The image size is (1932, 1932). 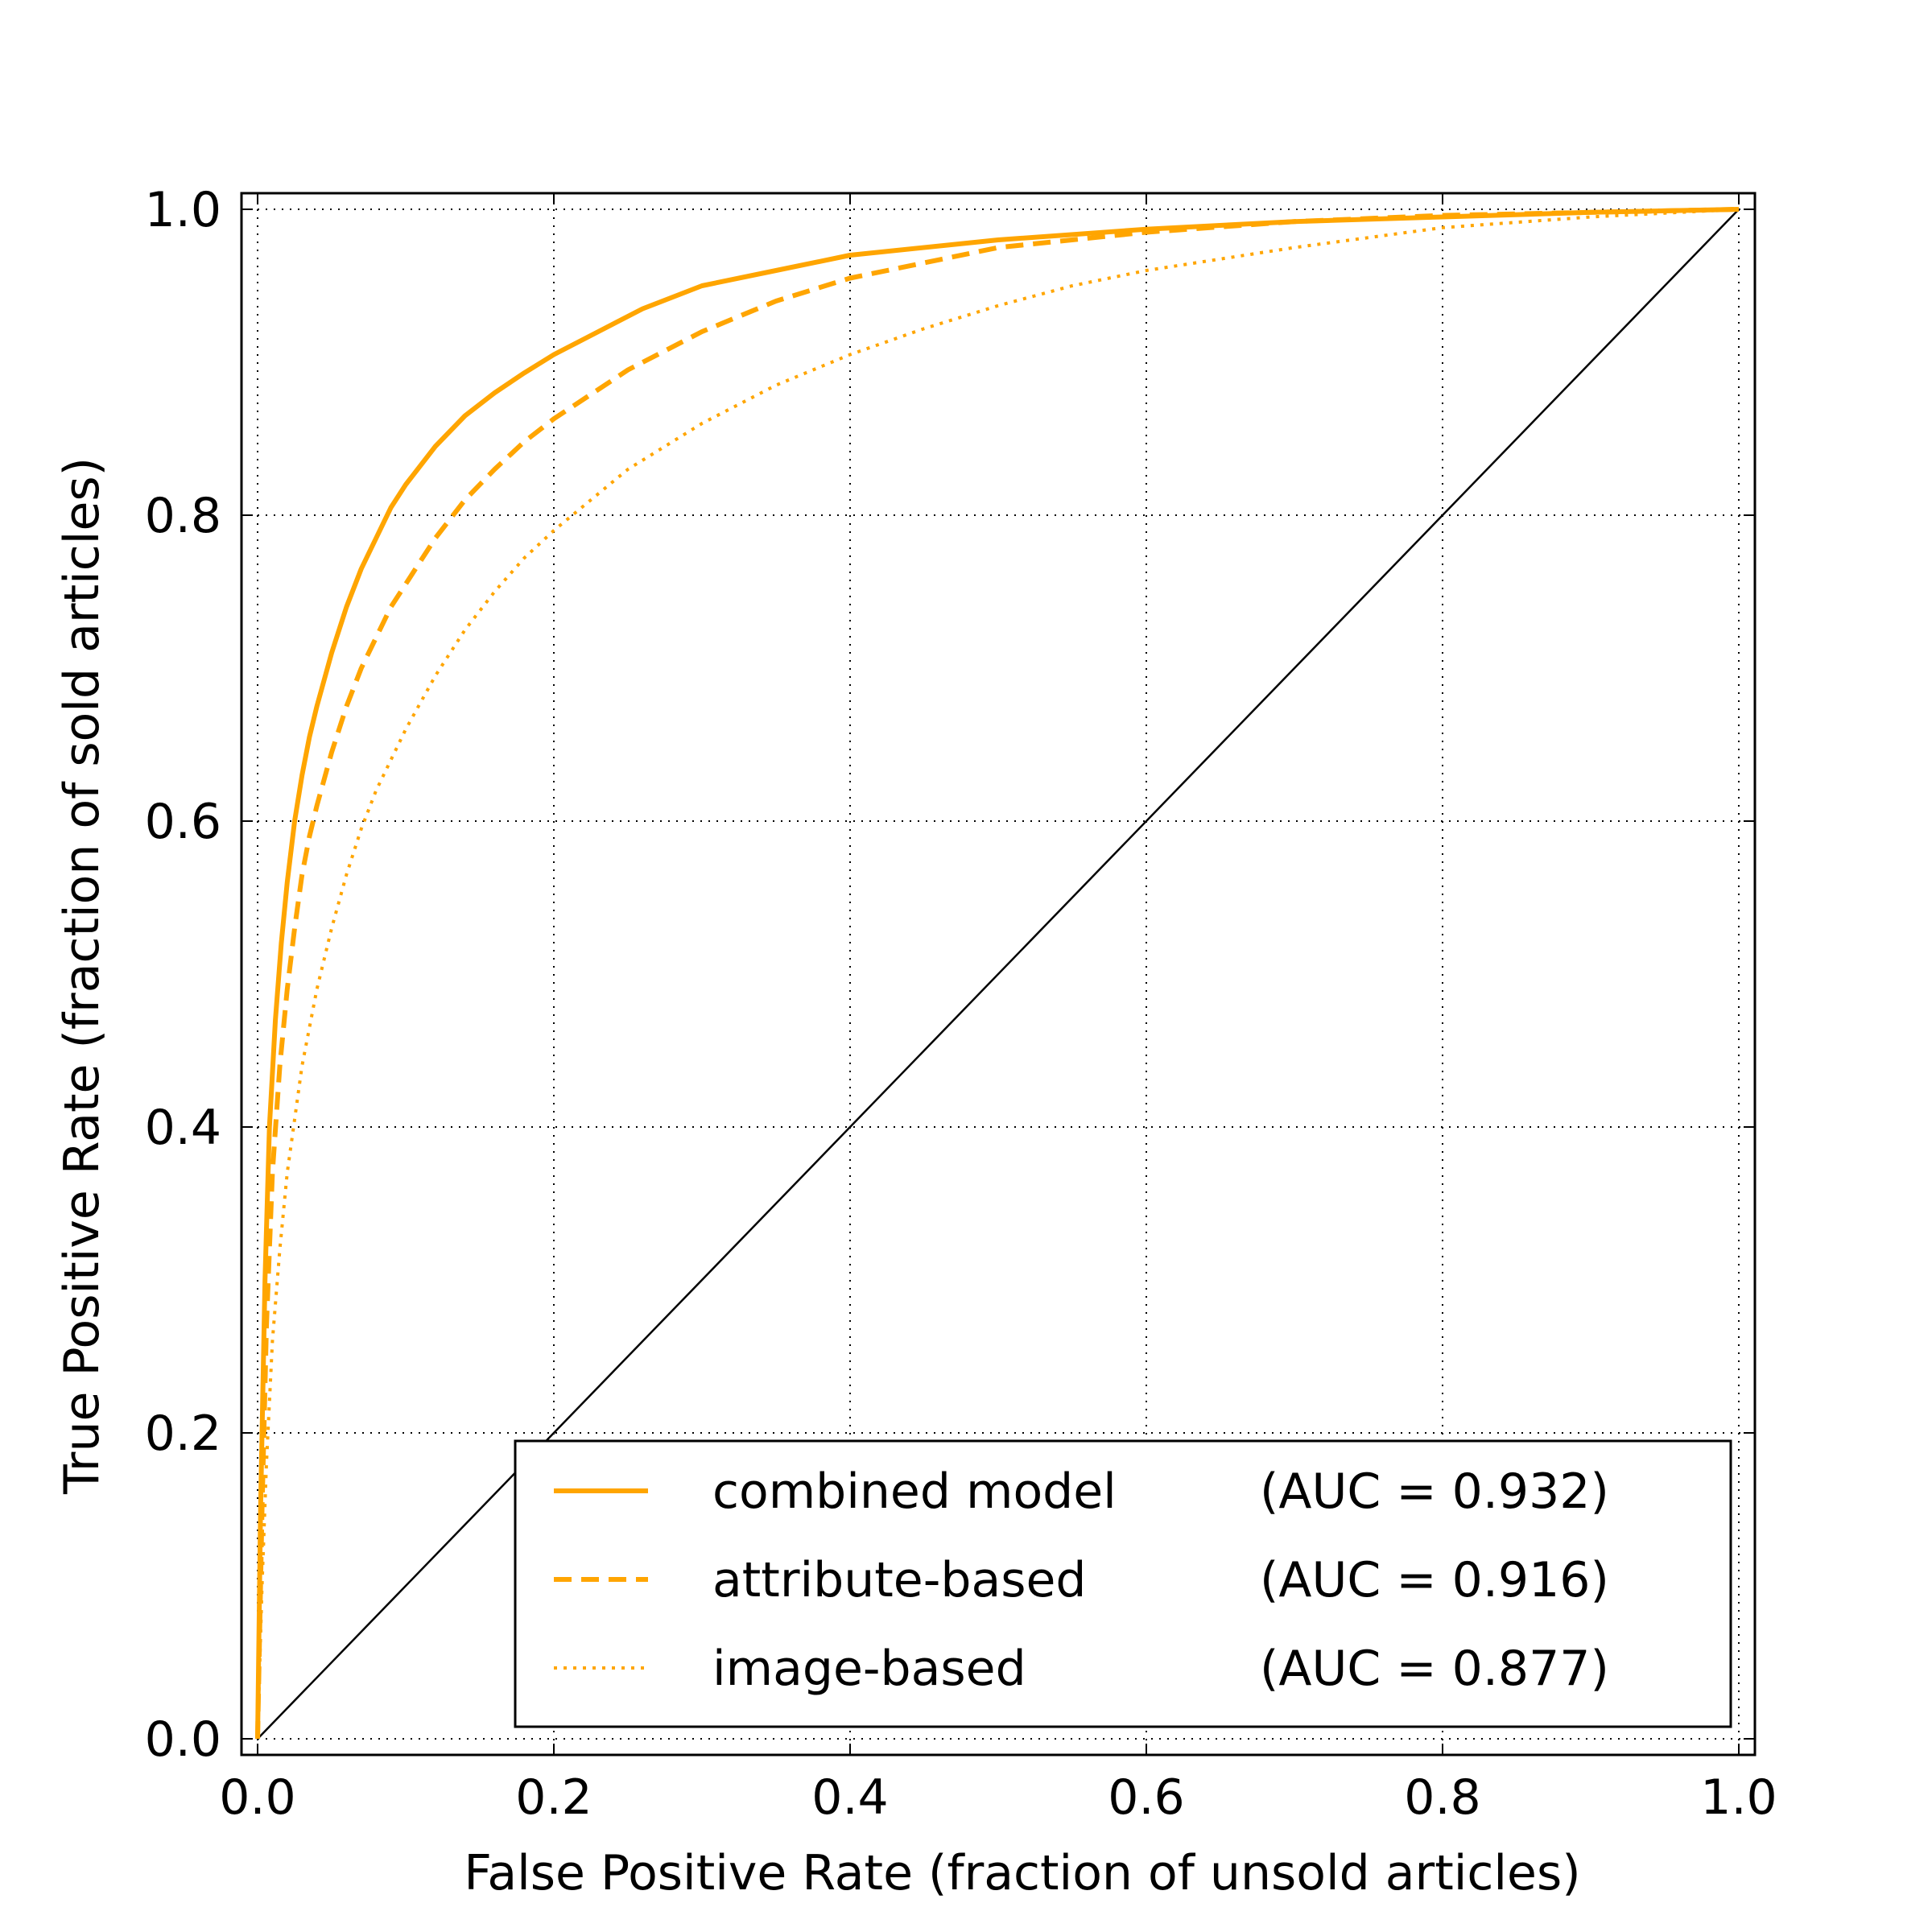 I want to click on x-tick-labels: 0.0 0.2 0.4 0.6 0.8 1.0, so click(x=998, y=1797).